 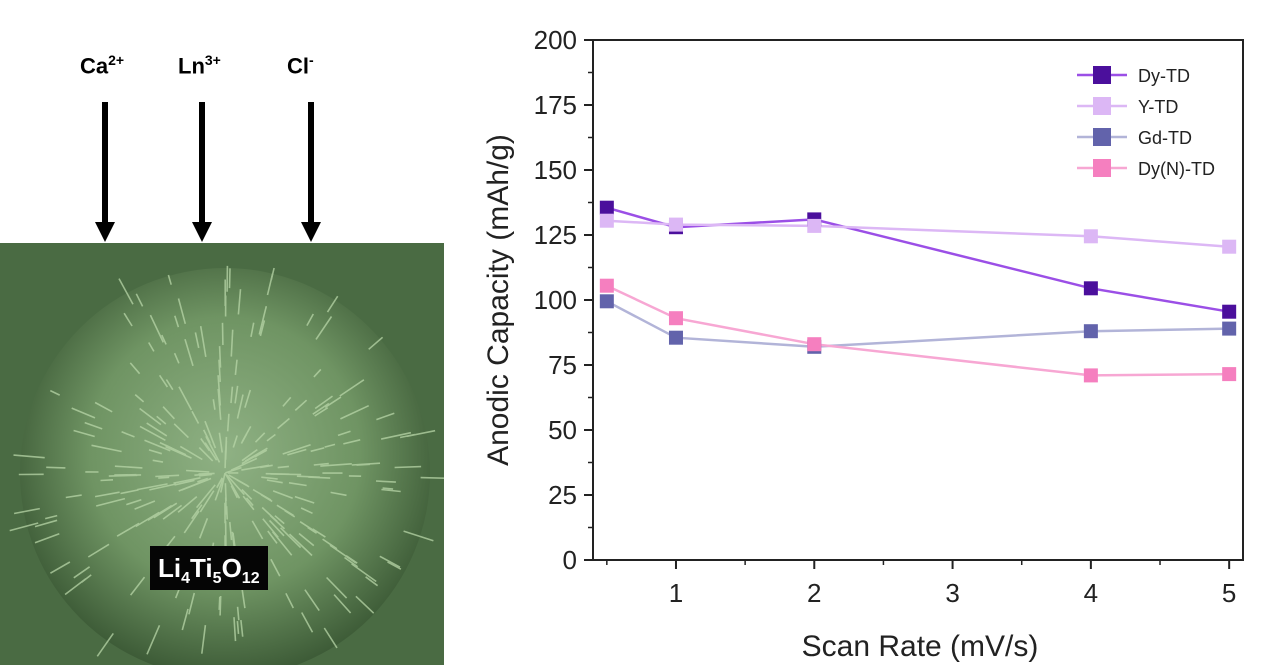 I want to click on y-tick-label: 100, so click(x=555, y=300).